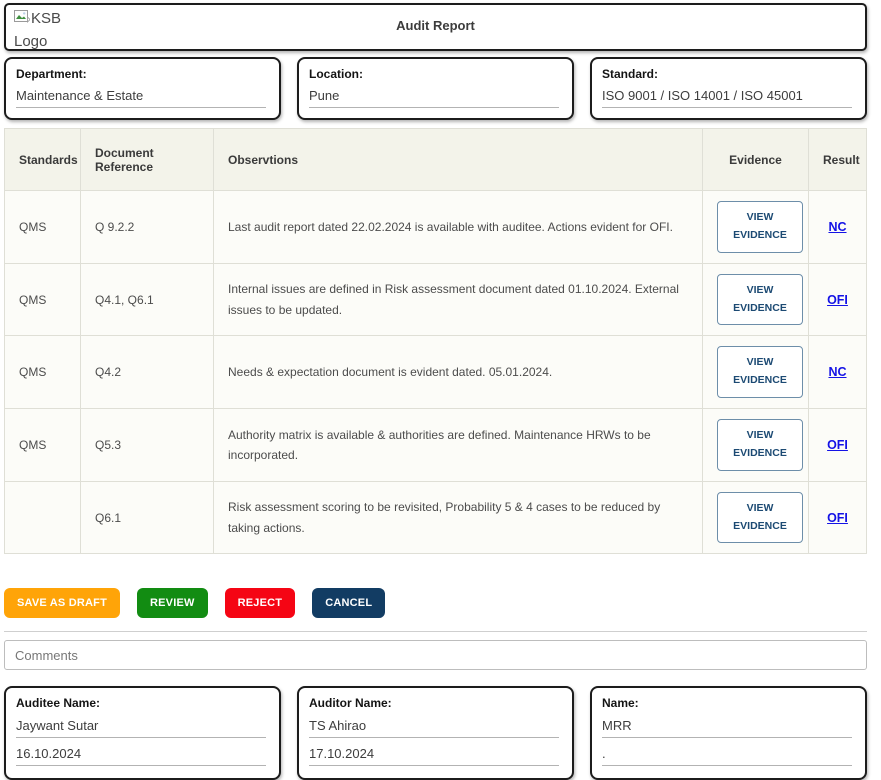 This screenshot has height=780, width=881. Describe the element at coordinates (435, 603) in the screenshot. I see `action-buttons-row: SAVE AS DRAFT REVIEW REJECT CANCEL` at that location.